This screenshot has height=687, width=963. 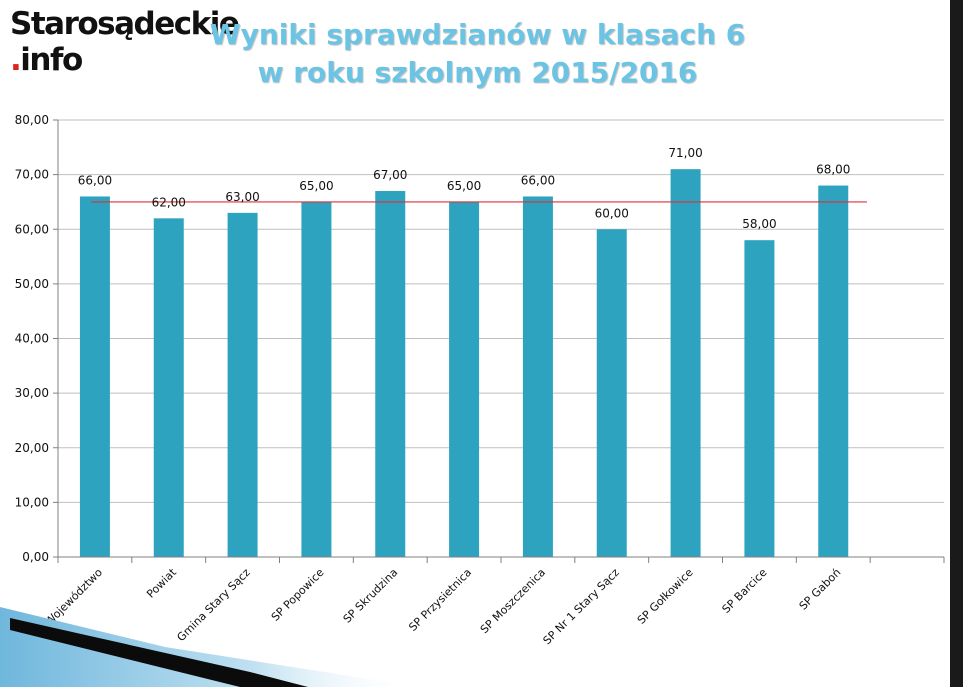 I want to click on swoosh-dark, so click(x=159, y=652).